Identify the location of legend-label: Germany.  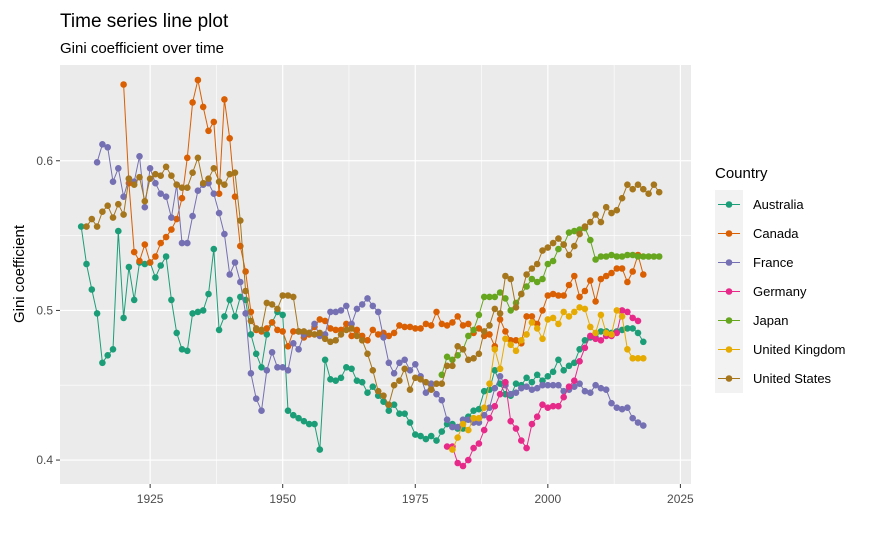
(780, 291).